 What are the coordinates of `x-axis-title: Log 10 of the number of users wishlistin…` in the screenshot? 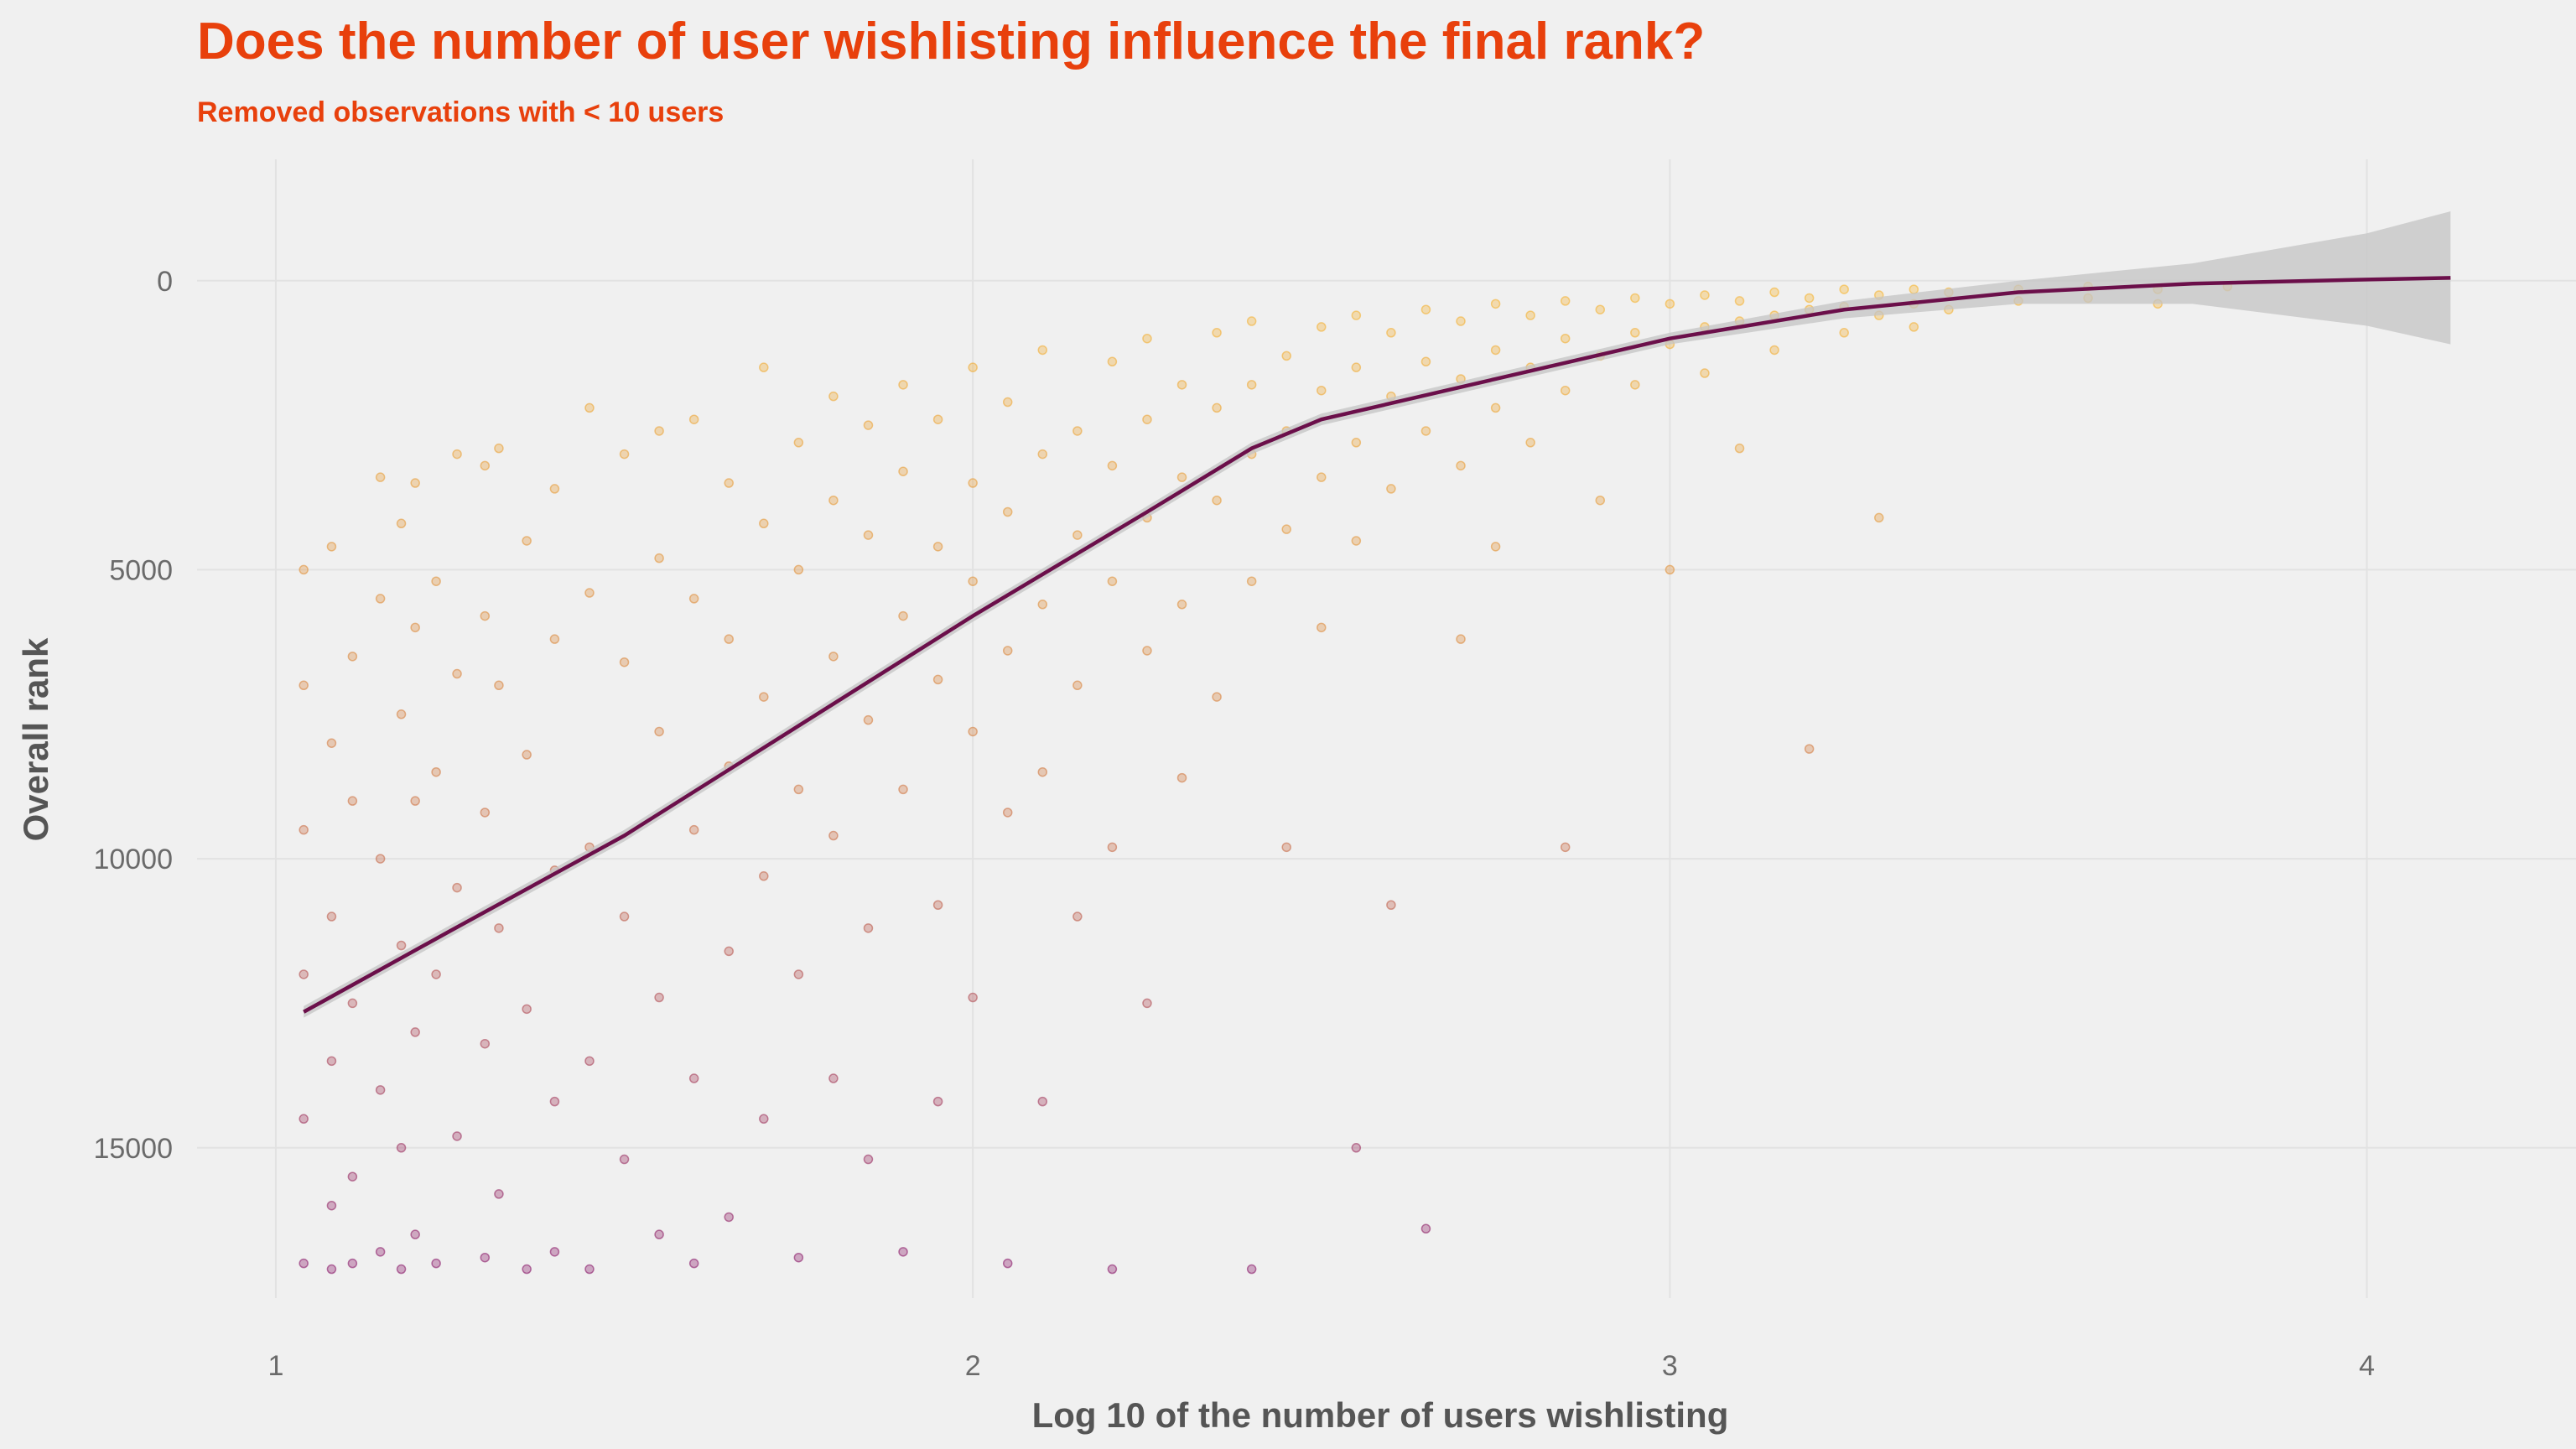 It's located at (1380, 1415).